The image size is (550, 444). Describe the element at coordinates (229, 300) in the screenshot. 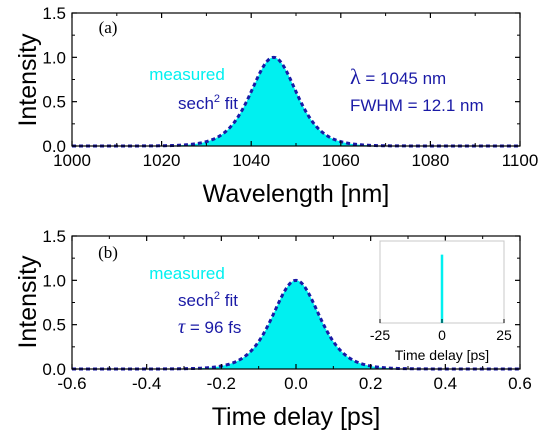

I see `panel-b-legend-fit-suffix: fit` at that location.